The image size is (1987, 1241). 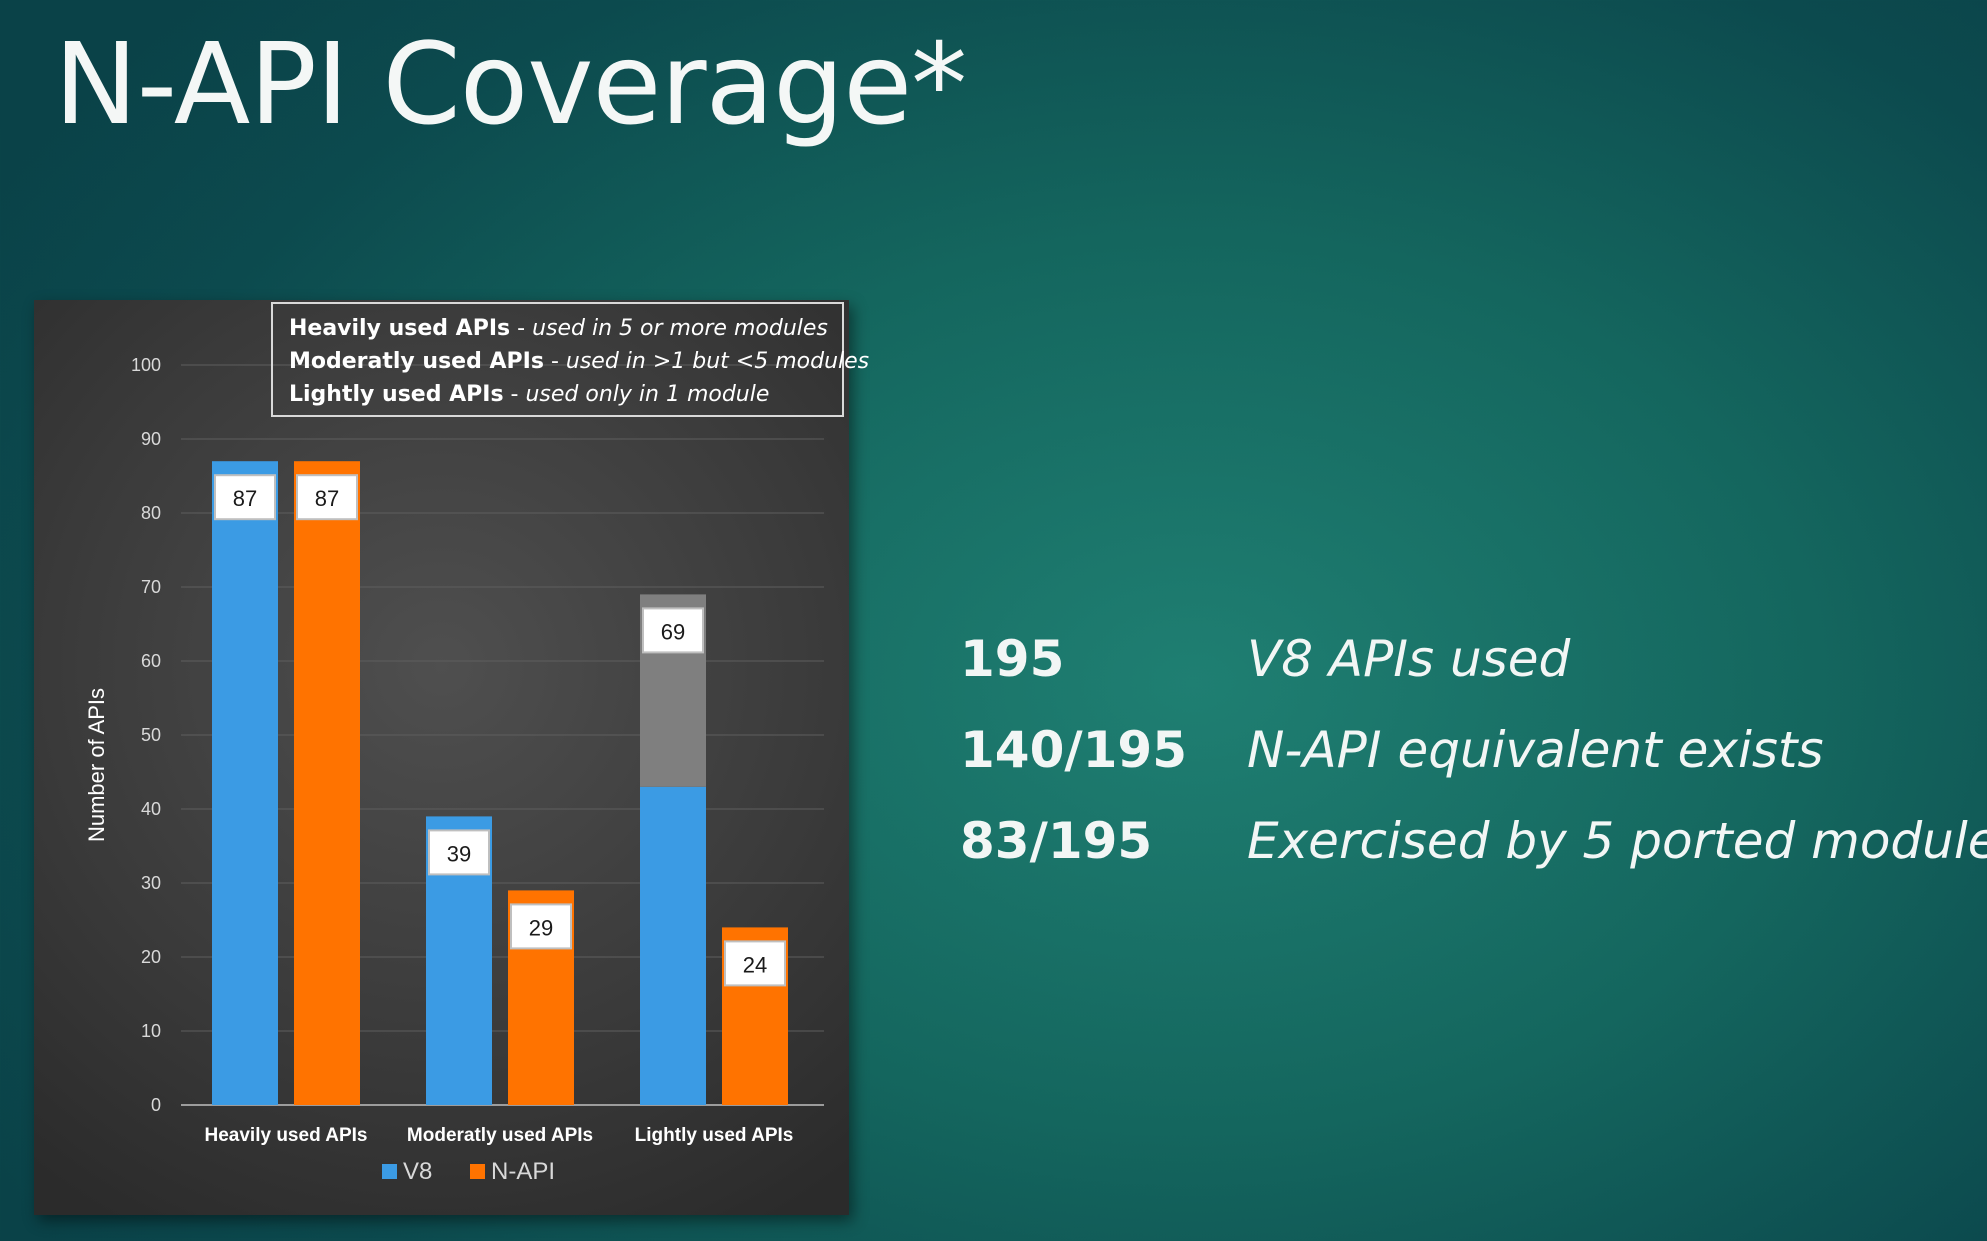 What do you see at coordinates (151, 957) in the screenshot?
I see `y-tick-label: 20` at bounding box center [151, 957].